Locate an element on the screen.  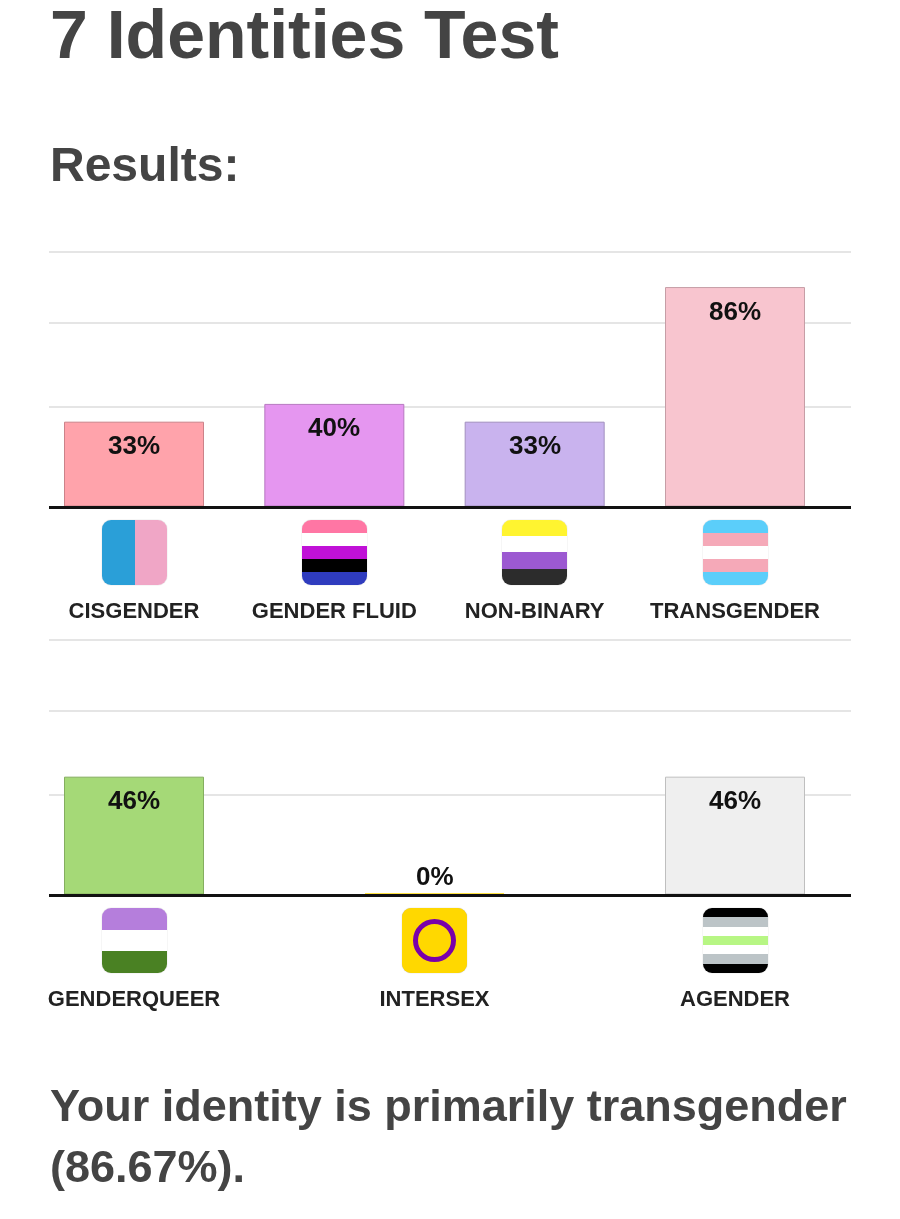
x-tick-label: GENDER FLUID is located at coordinates (334, 610).